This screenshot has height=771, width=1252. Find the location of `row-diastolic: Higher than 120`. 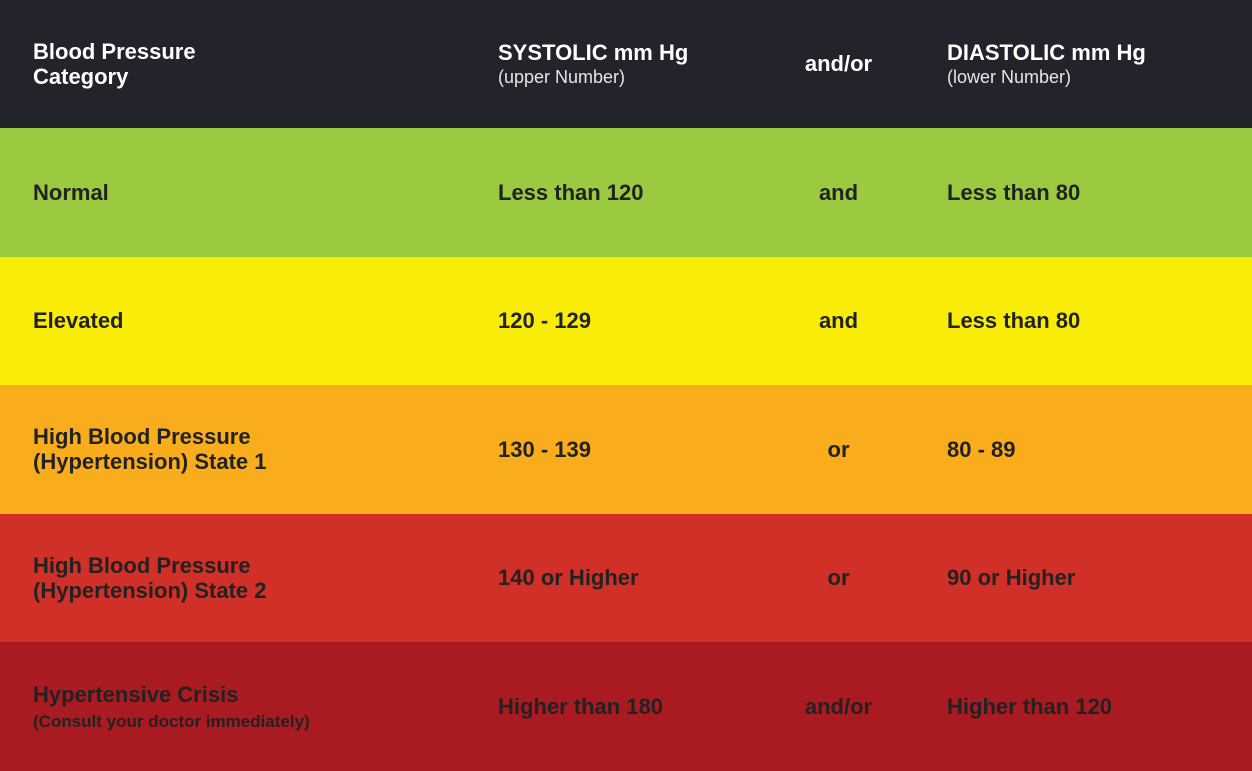

row-diastolic: Higher than 120 is located at coordinates (1030, 707).